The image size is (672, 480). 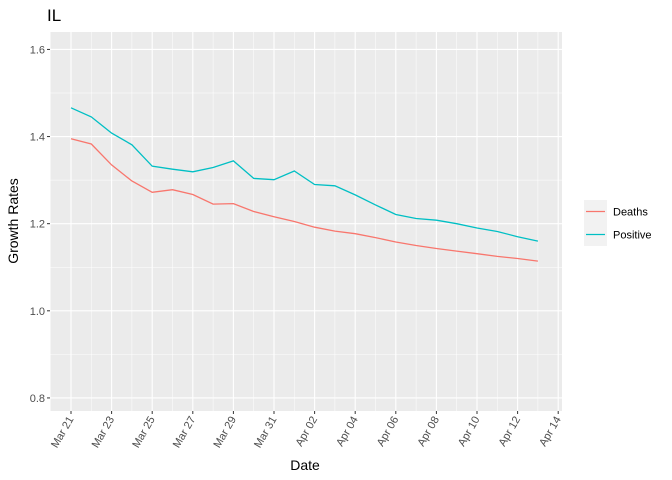 I want to click on chart-title: IL, so click(x=54, y=15).